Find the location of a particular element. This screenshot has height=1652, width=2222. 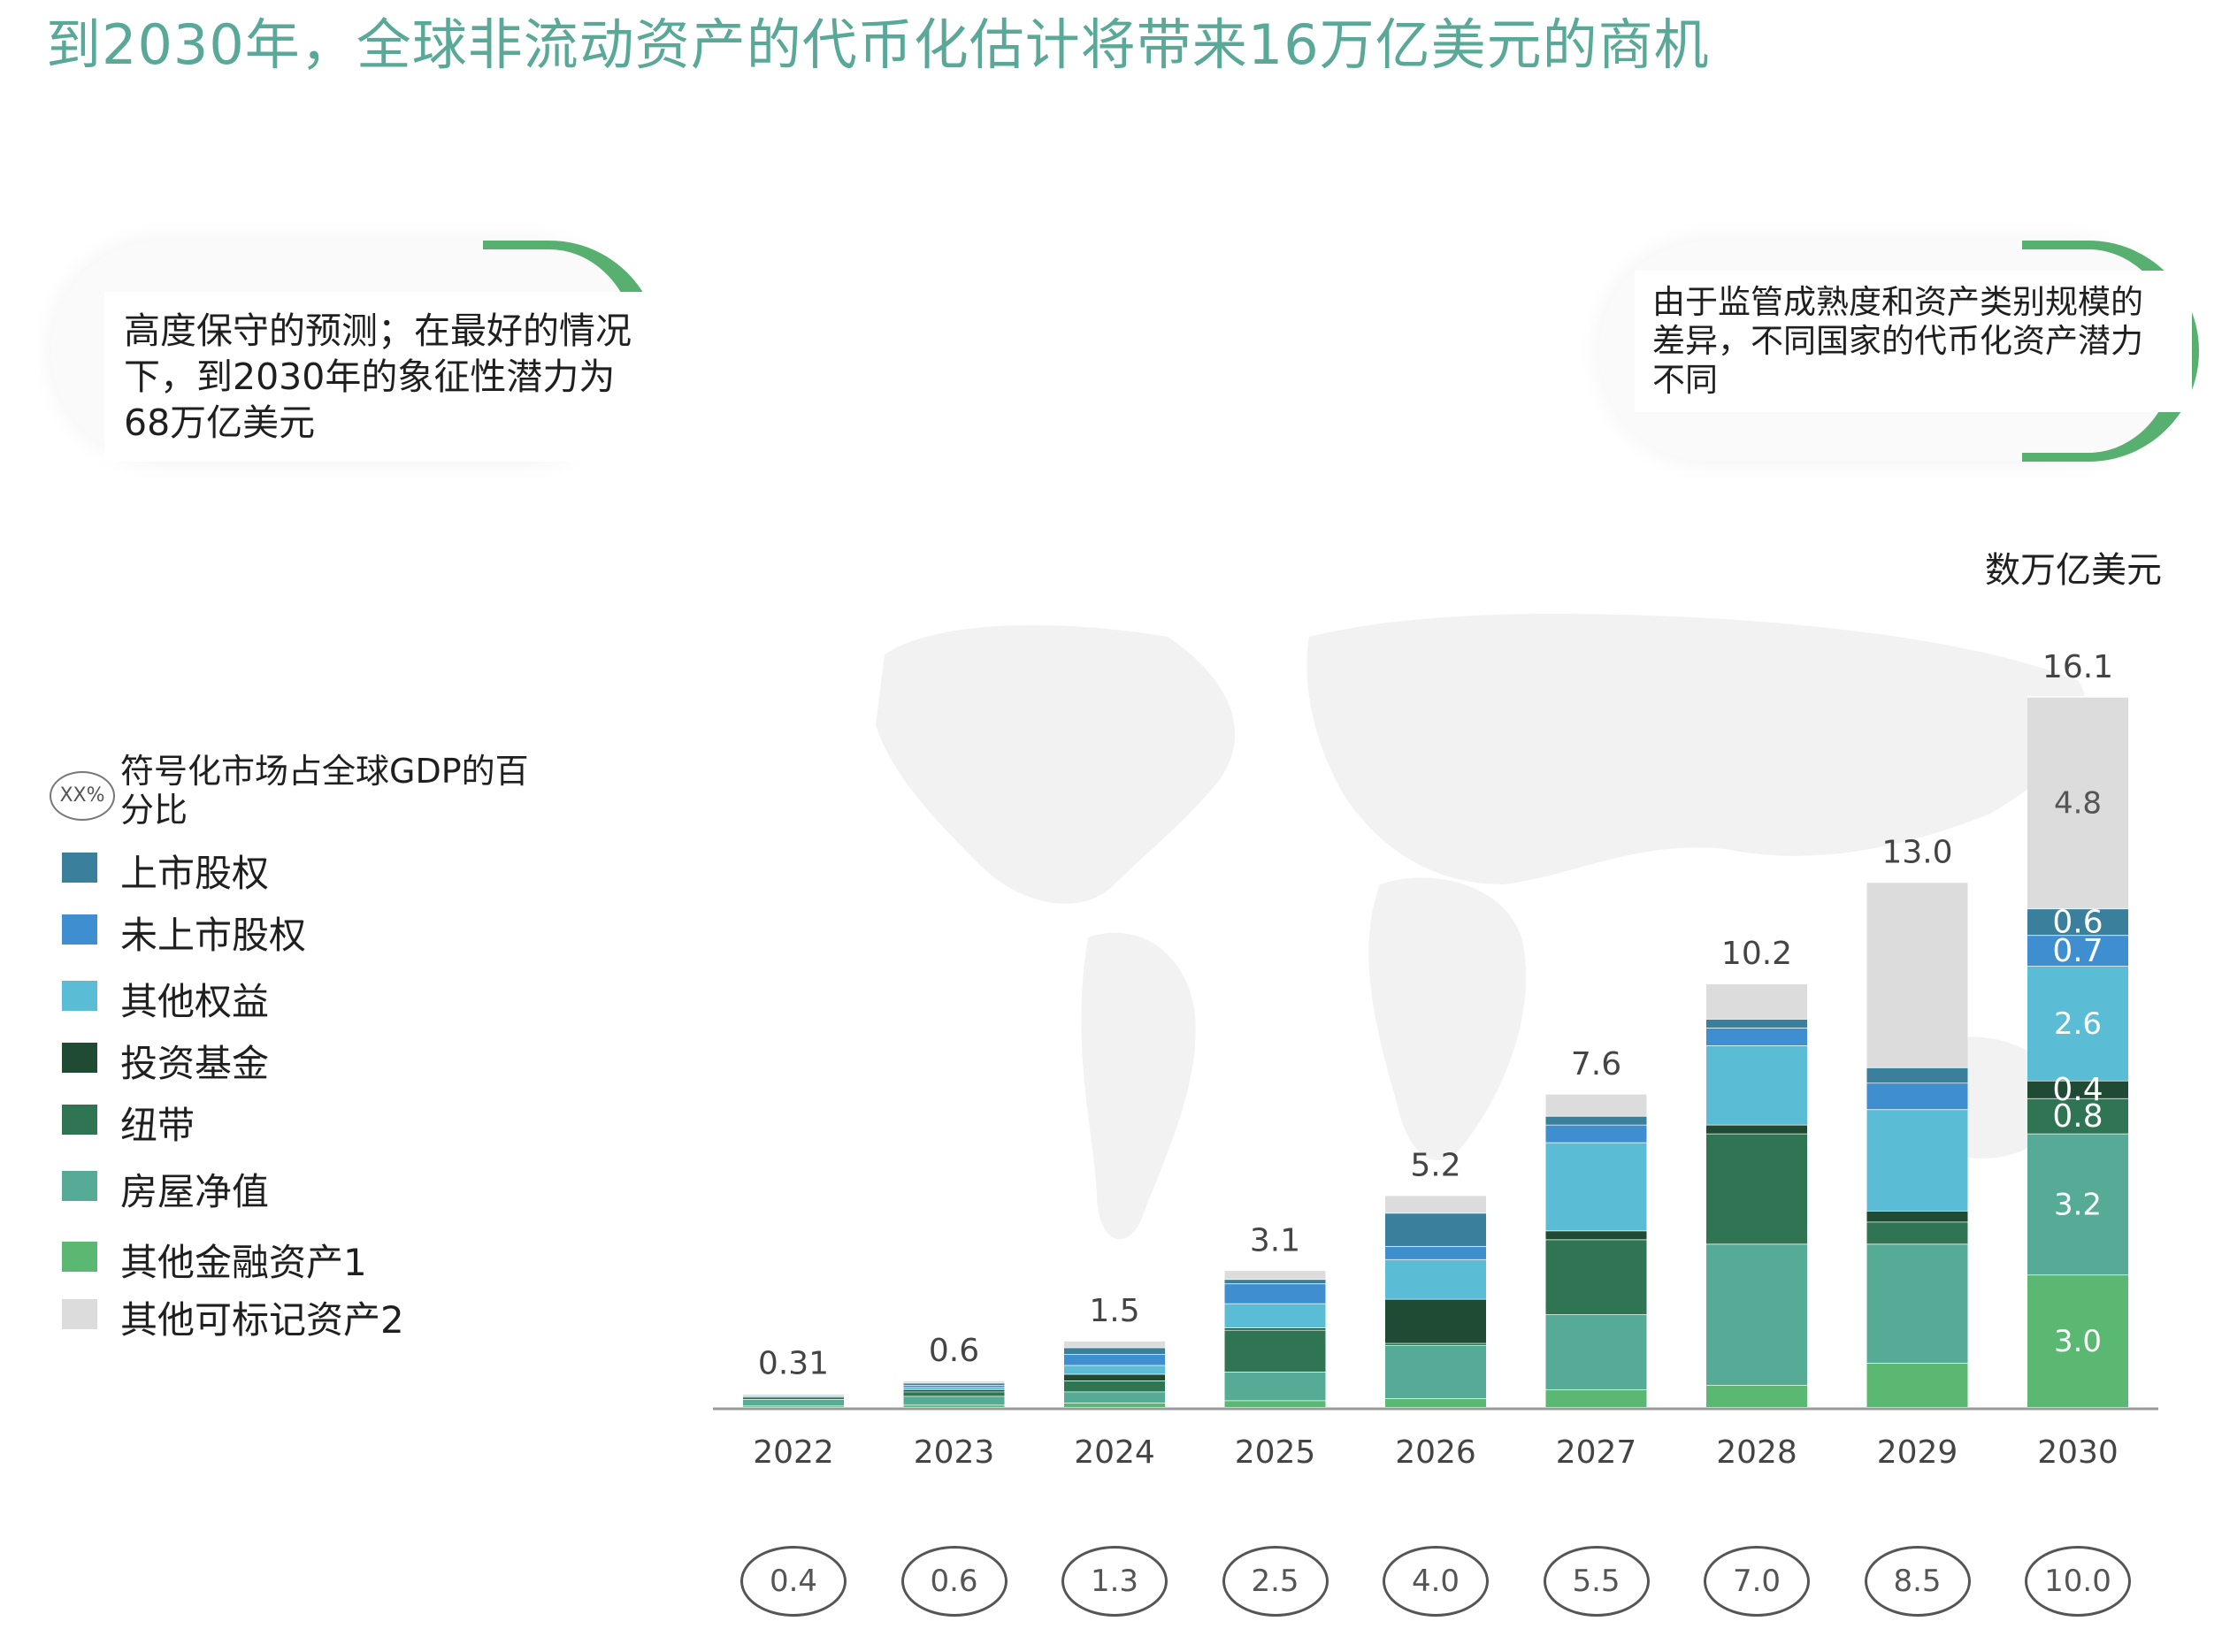

segment-value-label: 3.0 is located at coordinates (2078, 1341).